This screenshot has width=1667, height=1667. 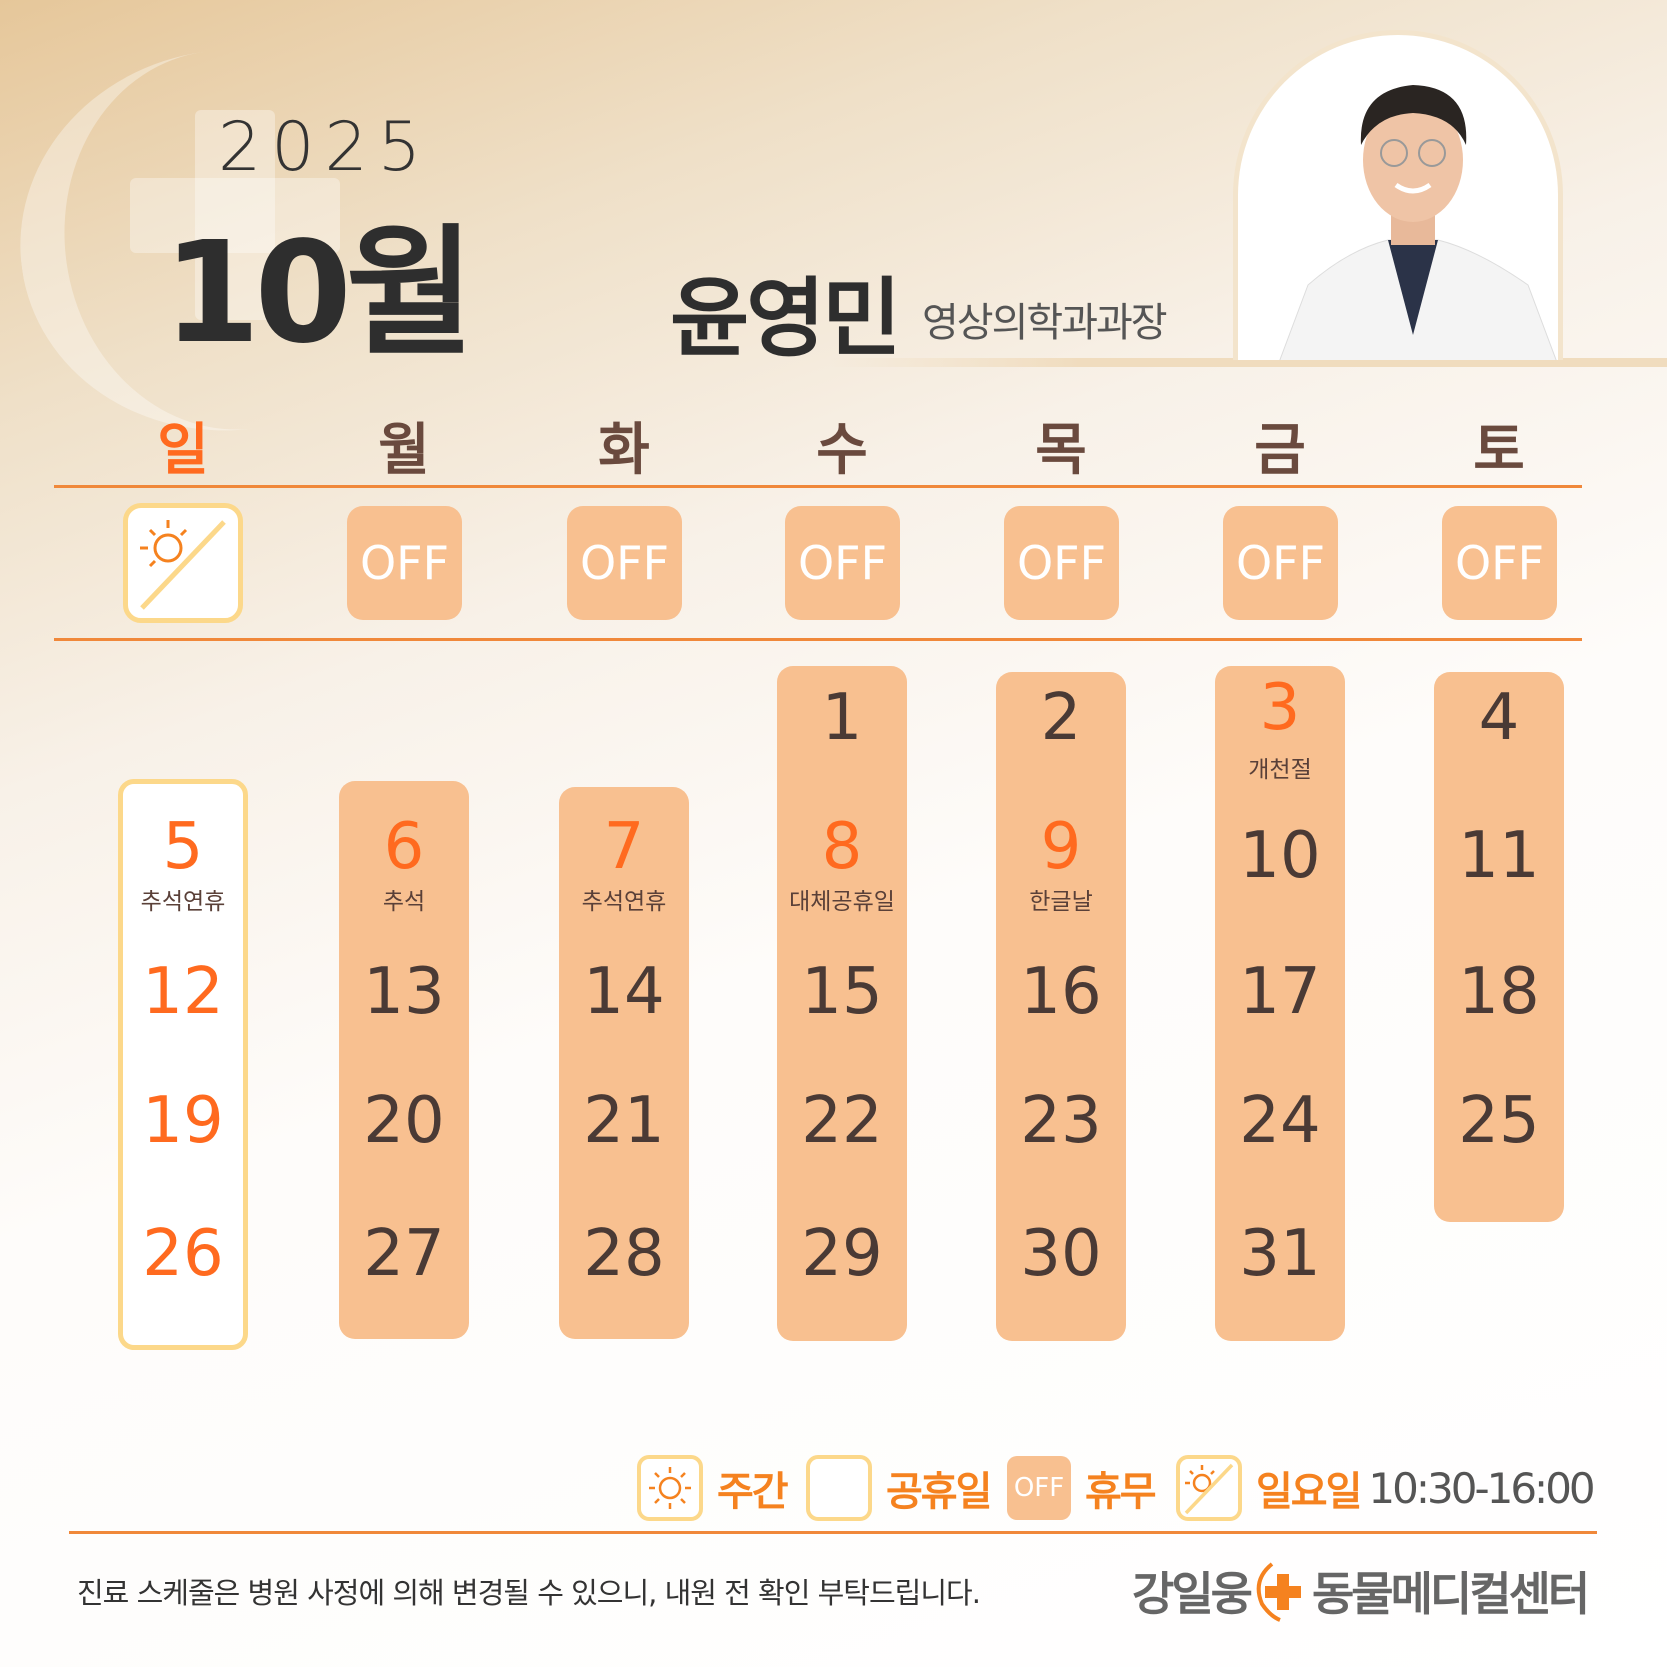 I want to click on sunday-hours-box, so click(x=183, y=563).